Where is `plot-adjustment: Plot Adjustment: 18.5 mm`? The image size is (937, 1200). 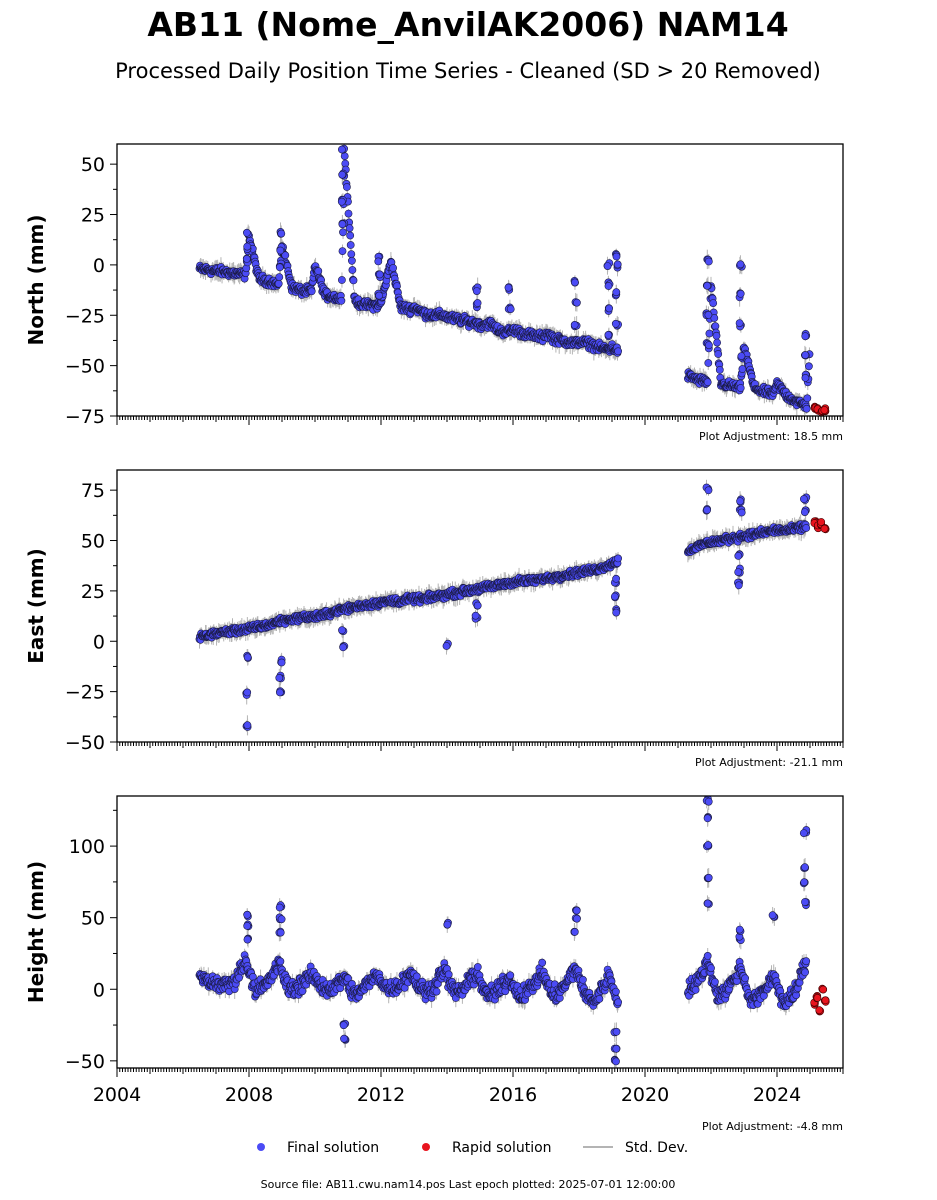
plot-adjustment: Plot Adjustment: 18.5 mm is located at coordinates (771, 436).